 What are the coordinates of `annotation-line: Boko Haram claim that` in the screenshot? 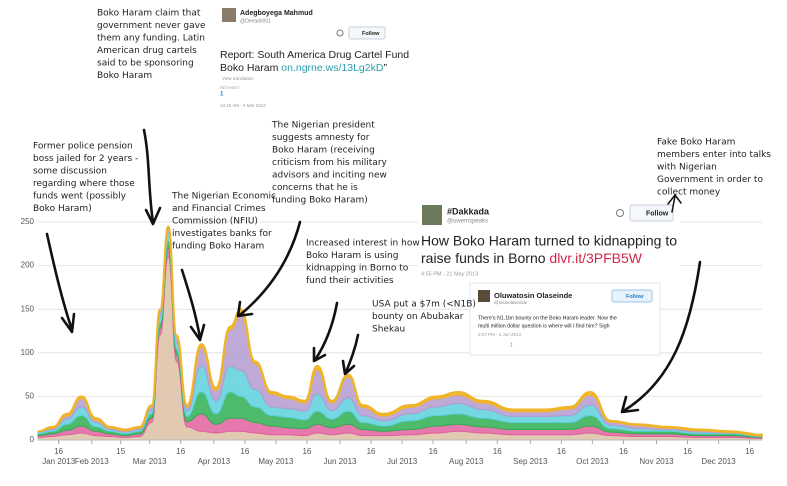 It's located at (149, 14).